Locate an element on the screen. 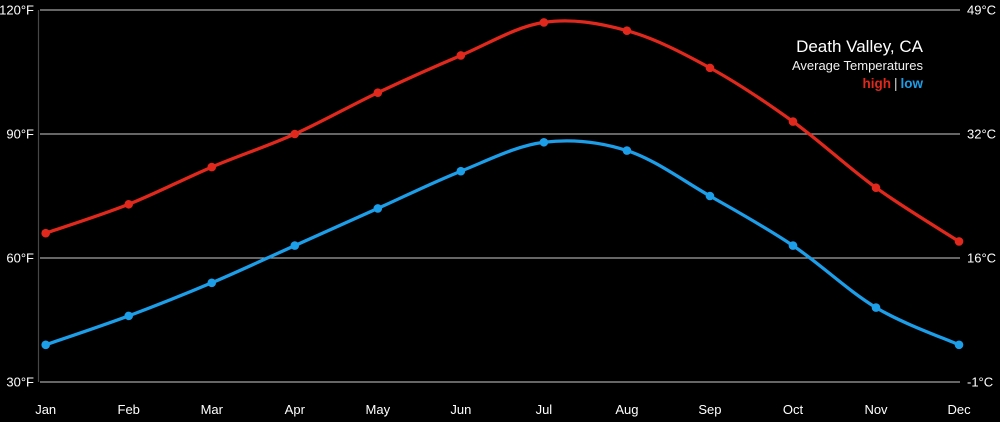 Image resolution: width=1000 pixels, height=422 pixels. x-tick-label: Dec is located at coordinates (959, 409).